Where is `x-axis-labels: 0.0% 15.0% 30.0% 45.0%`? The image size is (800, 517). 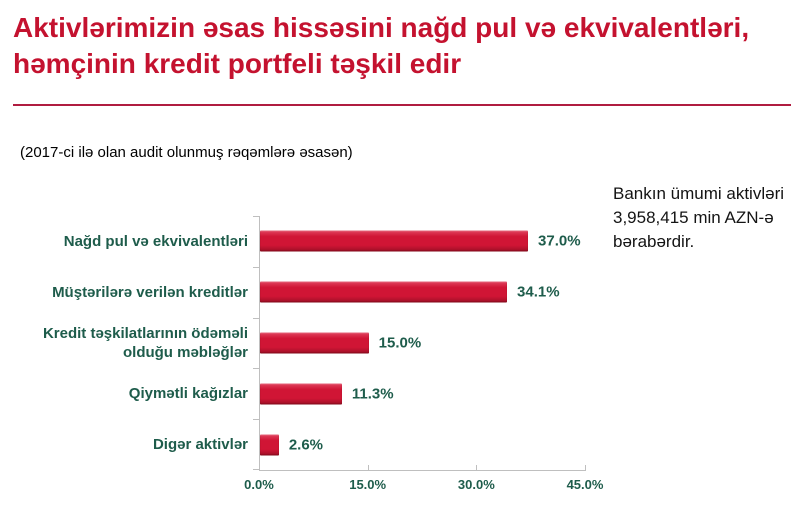 x-axis-labels: 0.0% 15.0% 30.0% 45.0% is located at coordinates (423, 486).